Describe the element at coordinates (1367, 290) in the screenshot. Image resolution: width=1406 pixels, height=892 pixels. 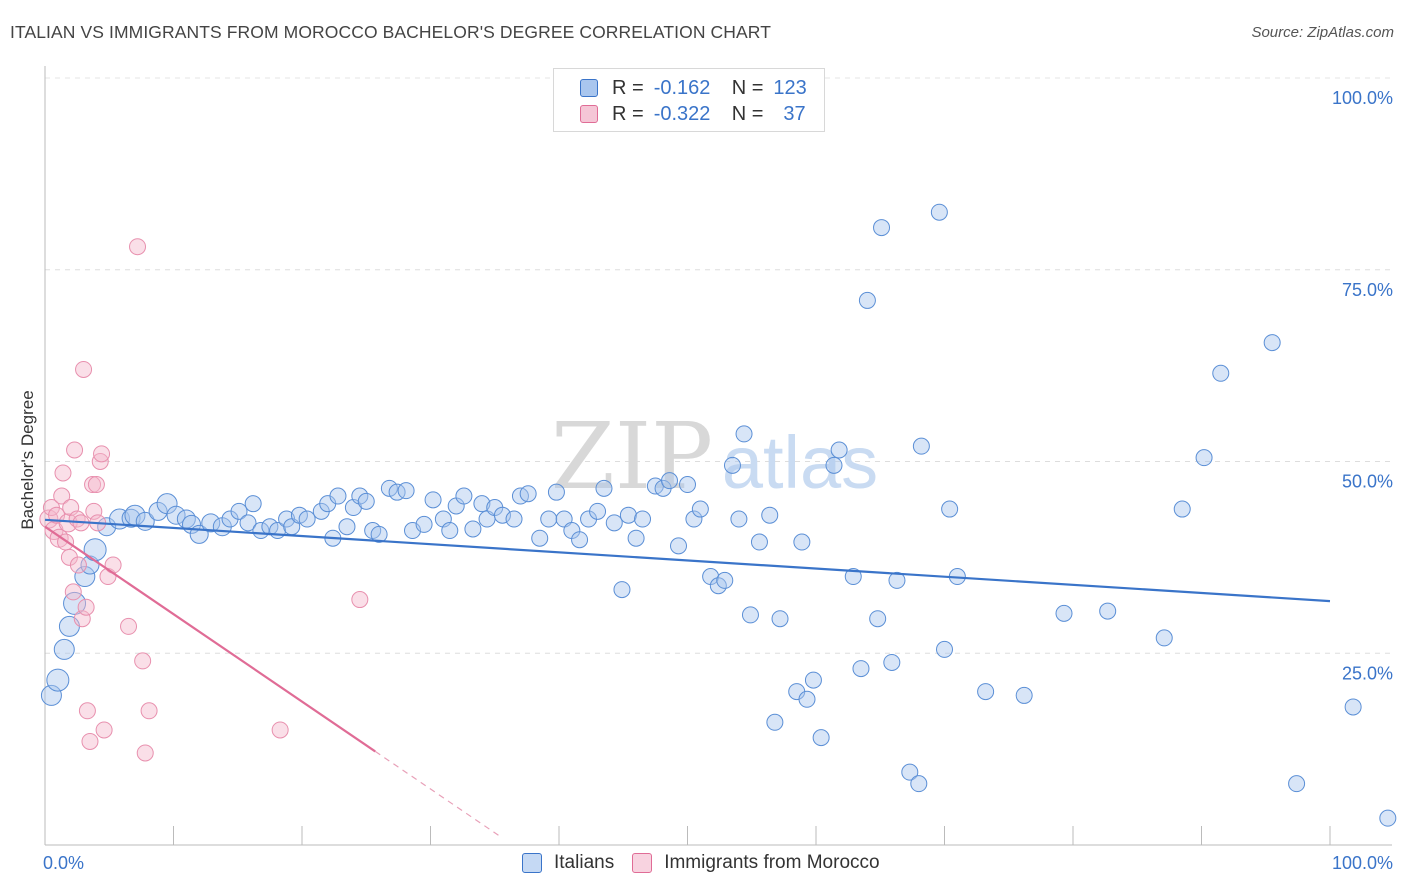
I see `y-tick-label: 75.0%` at that location.